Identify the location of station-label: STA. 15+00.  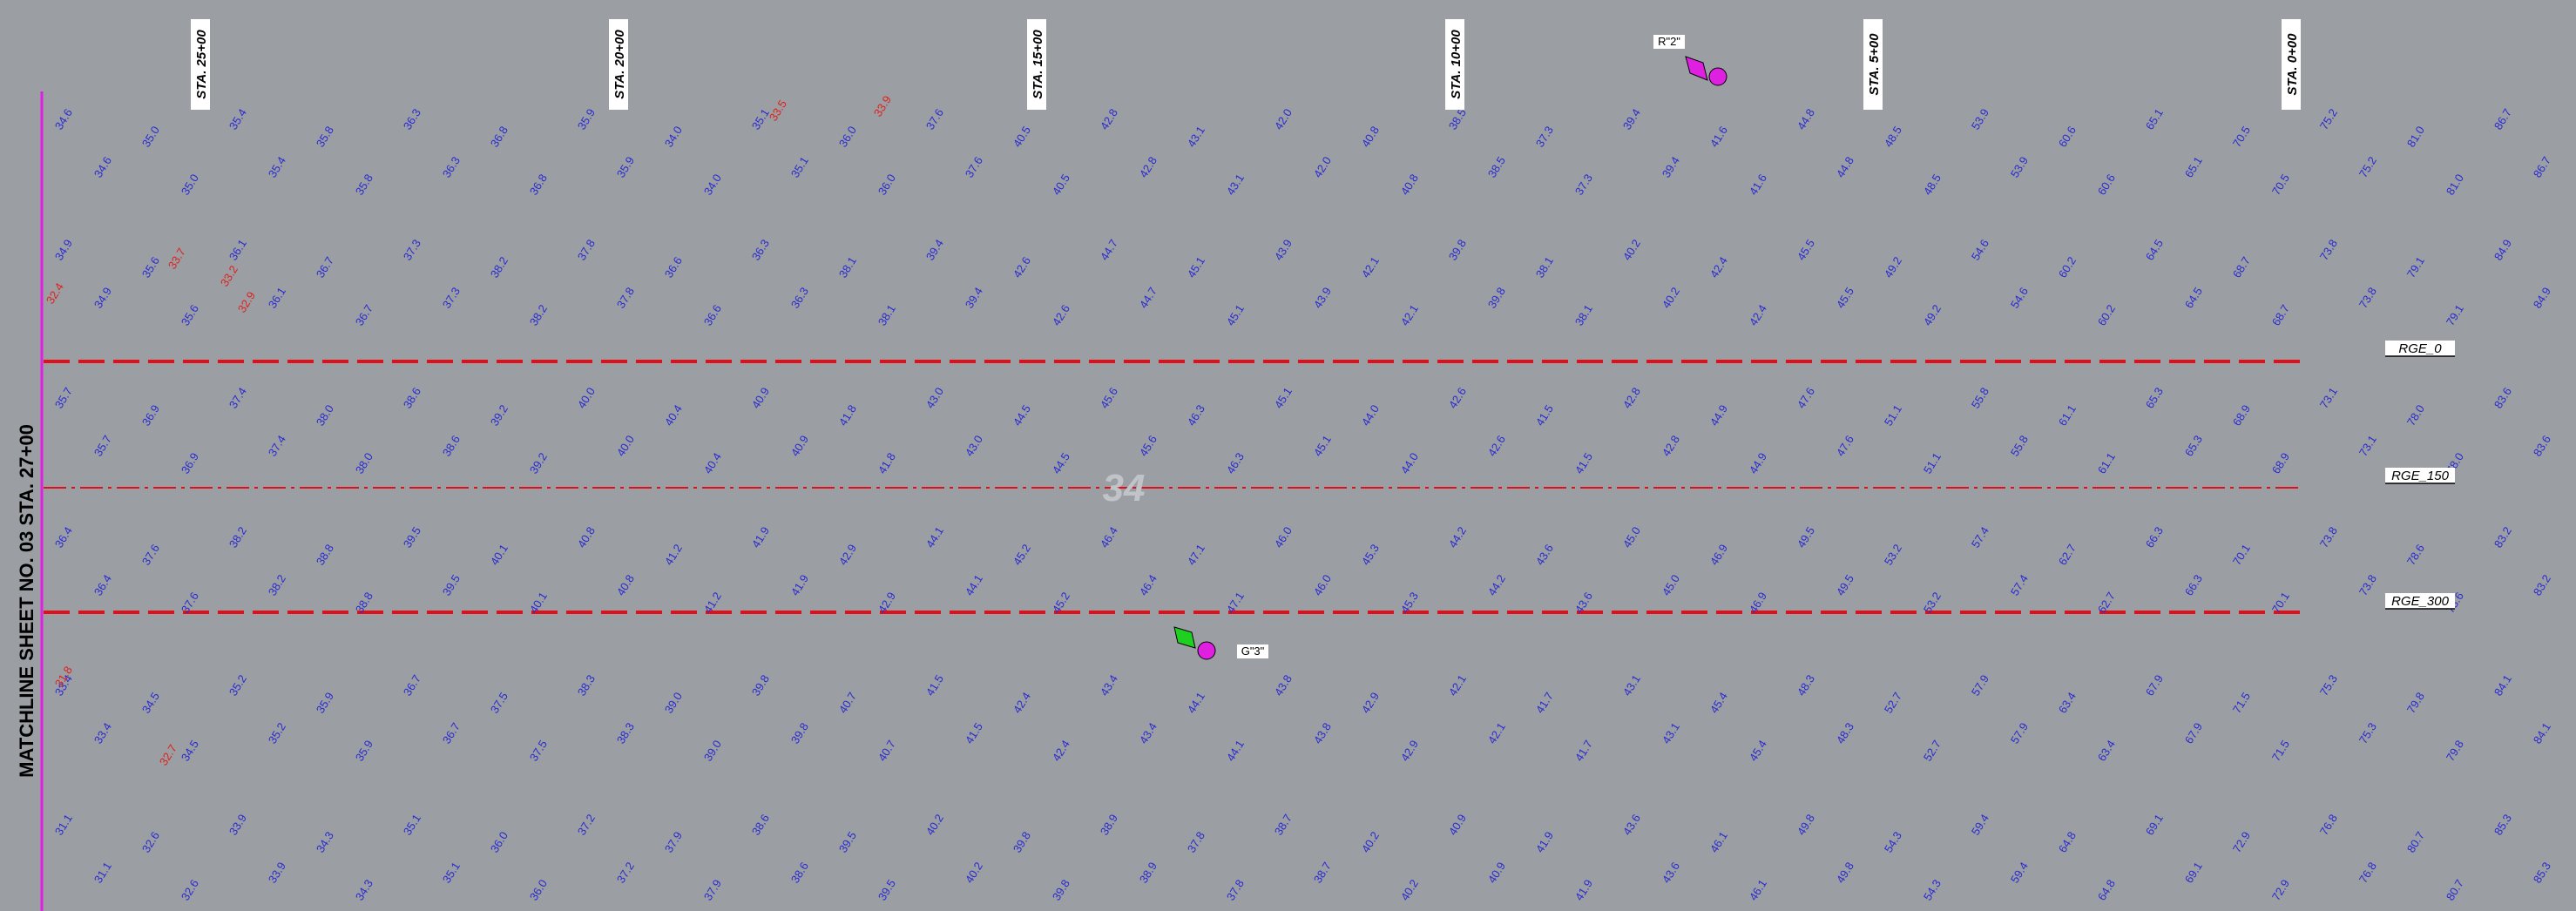
(1038, 64).